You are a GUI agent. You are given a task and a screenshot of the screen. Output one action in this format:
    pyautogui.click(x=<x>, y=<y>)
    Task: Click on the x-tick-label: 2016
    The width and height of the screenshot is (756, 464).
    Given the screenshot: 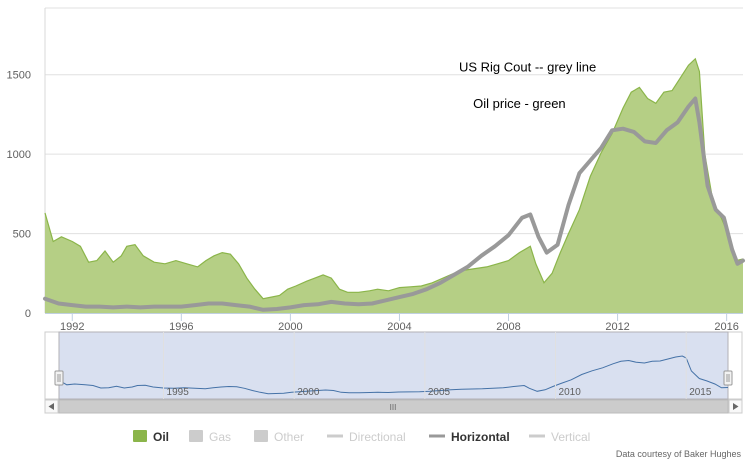 What is the action you would take?
    pyautogui.click(x=726, y=327)
    